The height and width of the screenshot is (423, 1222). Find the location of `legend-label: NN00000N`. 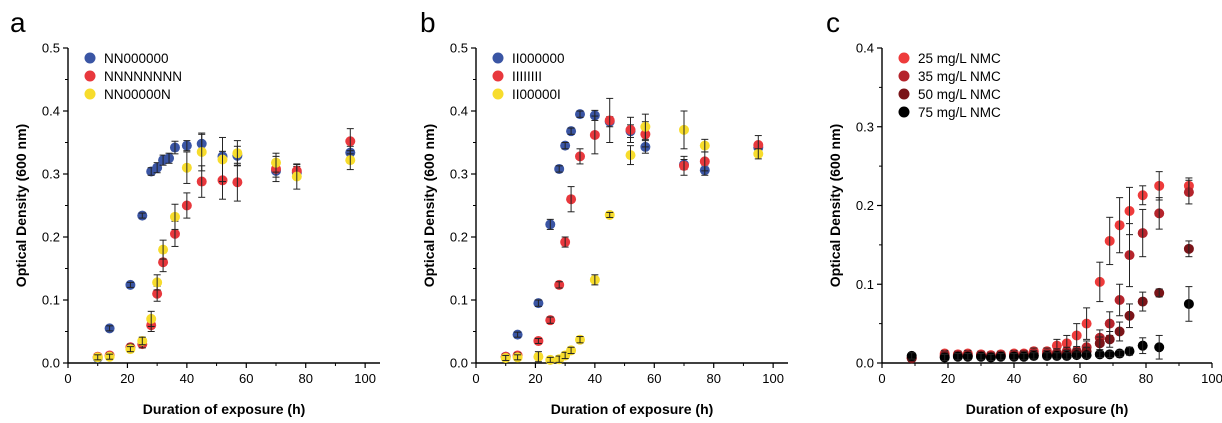

legend-label: NN00000N is located at coordinates (137, 94).